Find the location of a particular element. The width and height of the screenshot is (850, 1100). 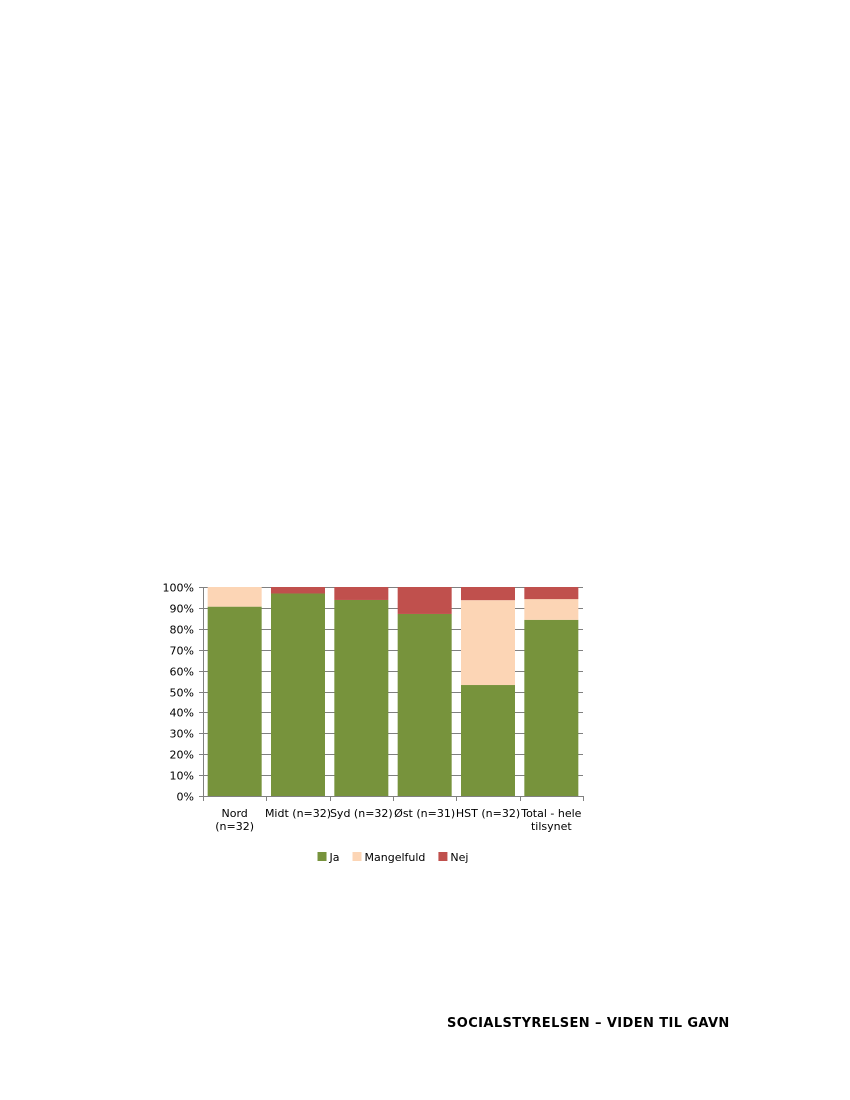

legend-label: Ja is located at coordinates (334, 857).